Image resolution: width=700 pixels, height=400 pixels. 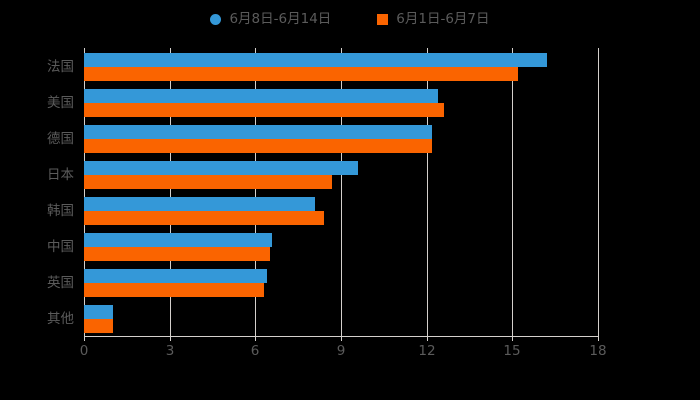 What do you see at coordinates (341, 351) in the screenshot?
I see `x-axis-tick-label: 9` at bounding box center [341, 351].